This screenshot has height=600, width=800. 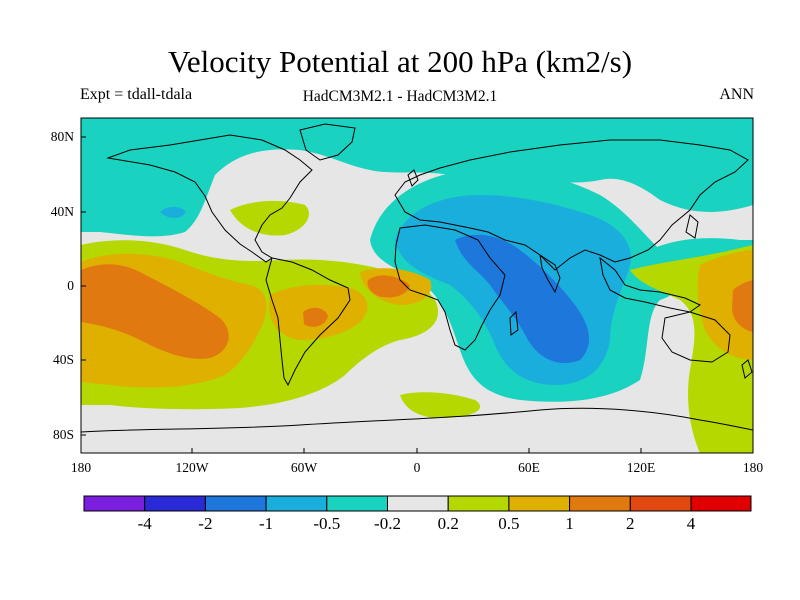 What do you see at coordinates (725, 305) in the screenshot?
I see `positive-mid-west-pacific` at bounding box center [725, 305].